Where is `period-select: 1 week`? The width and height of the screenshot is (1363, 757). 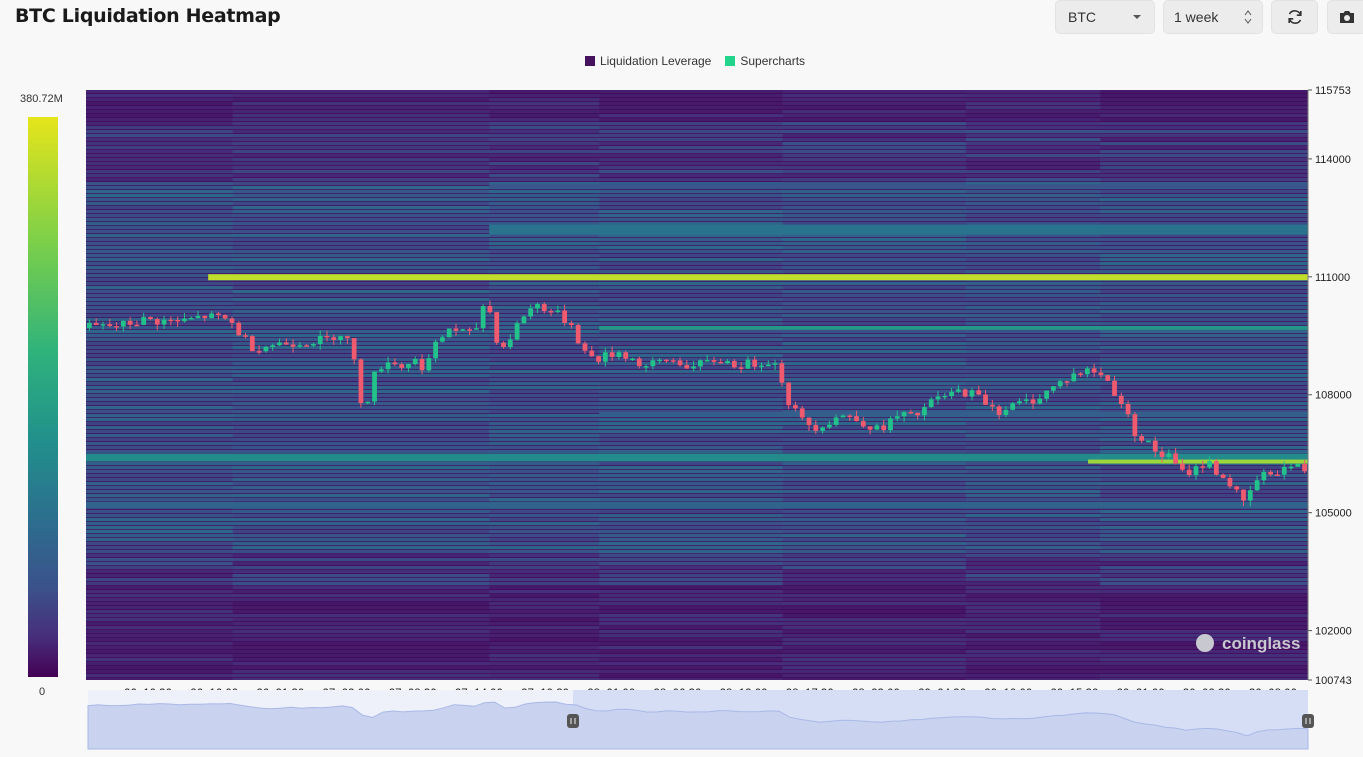
period-select: 1 week is located at coordinates (1213, 17).